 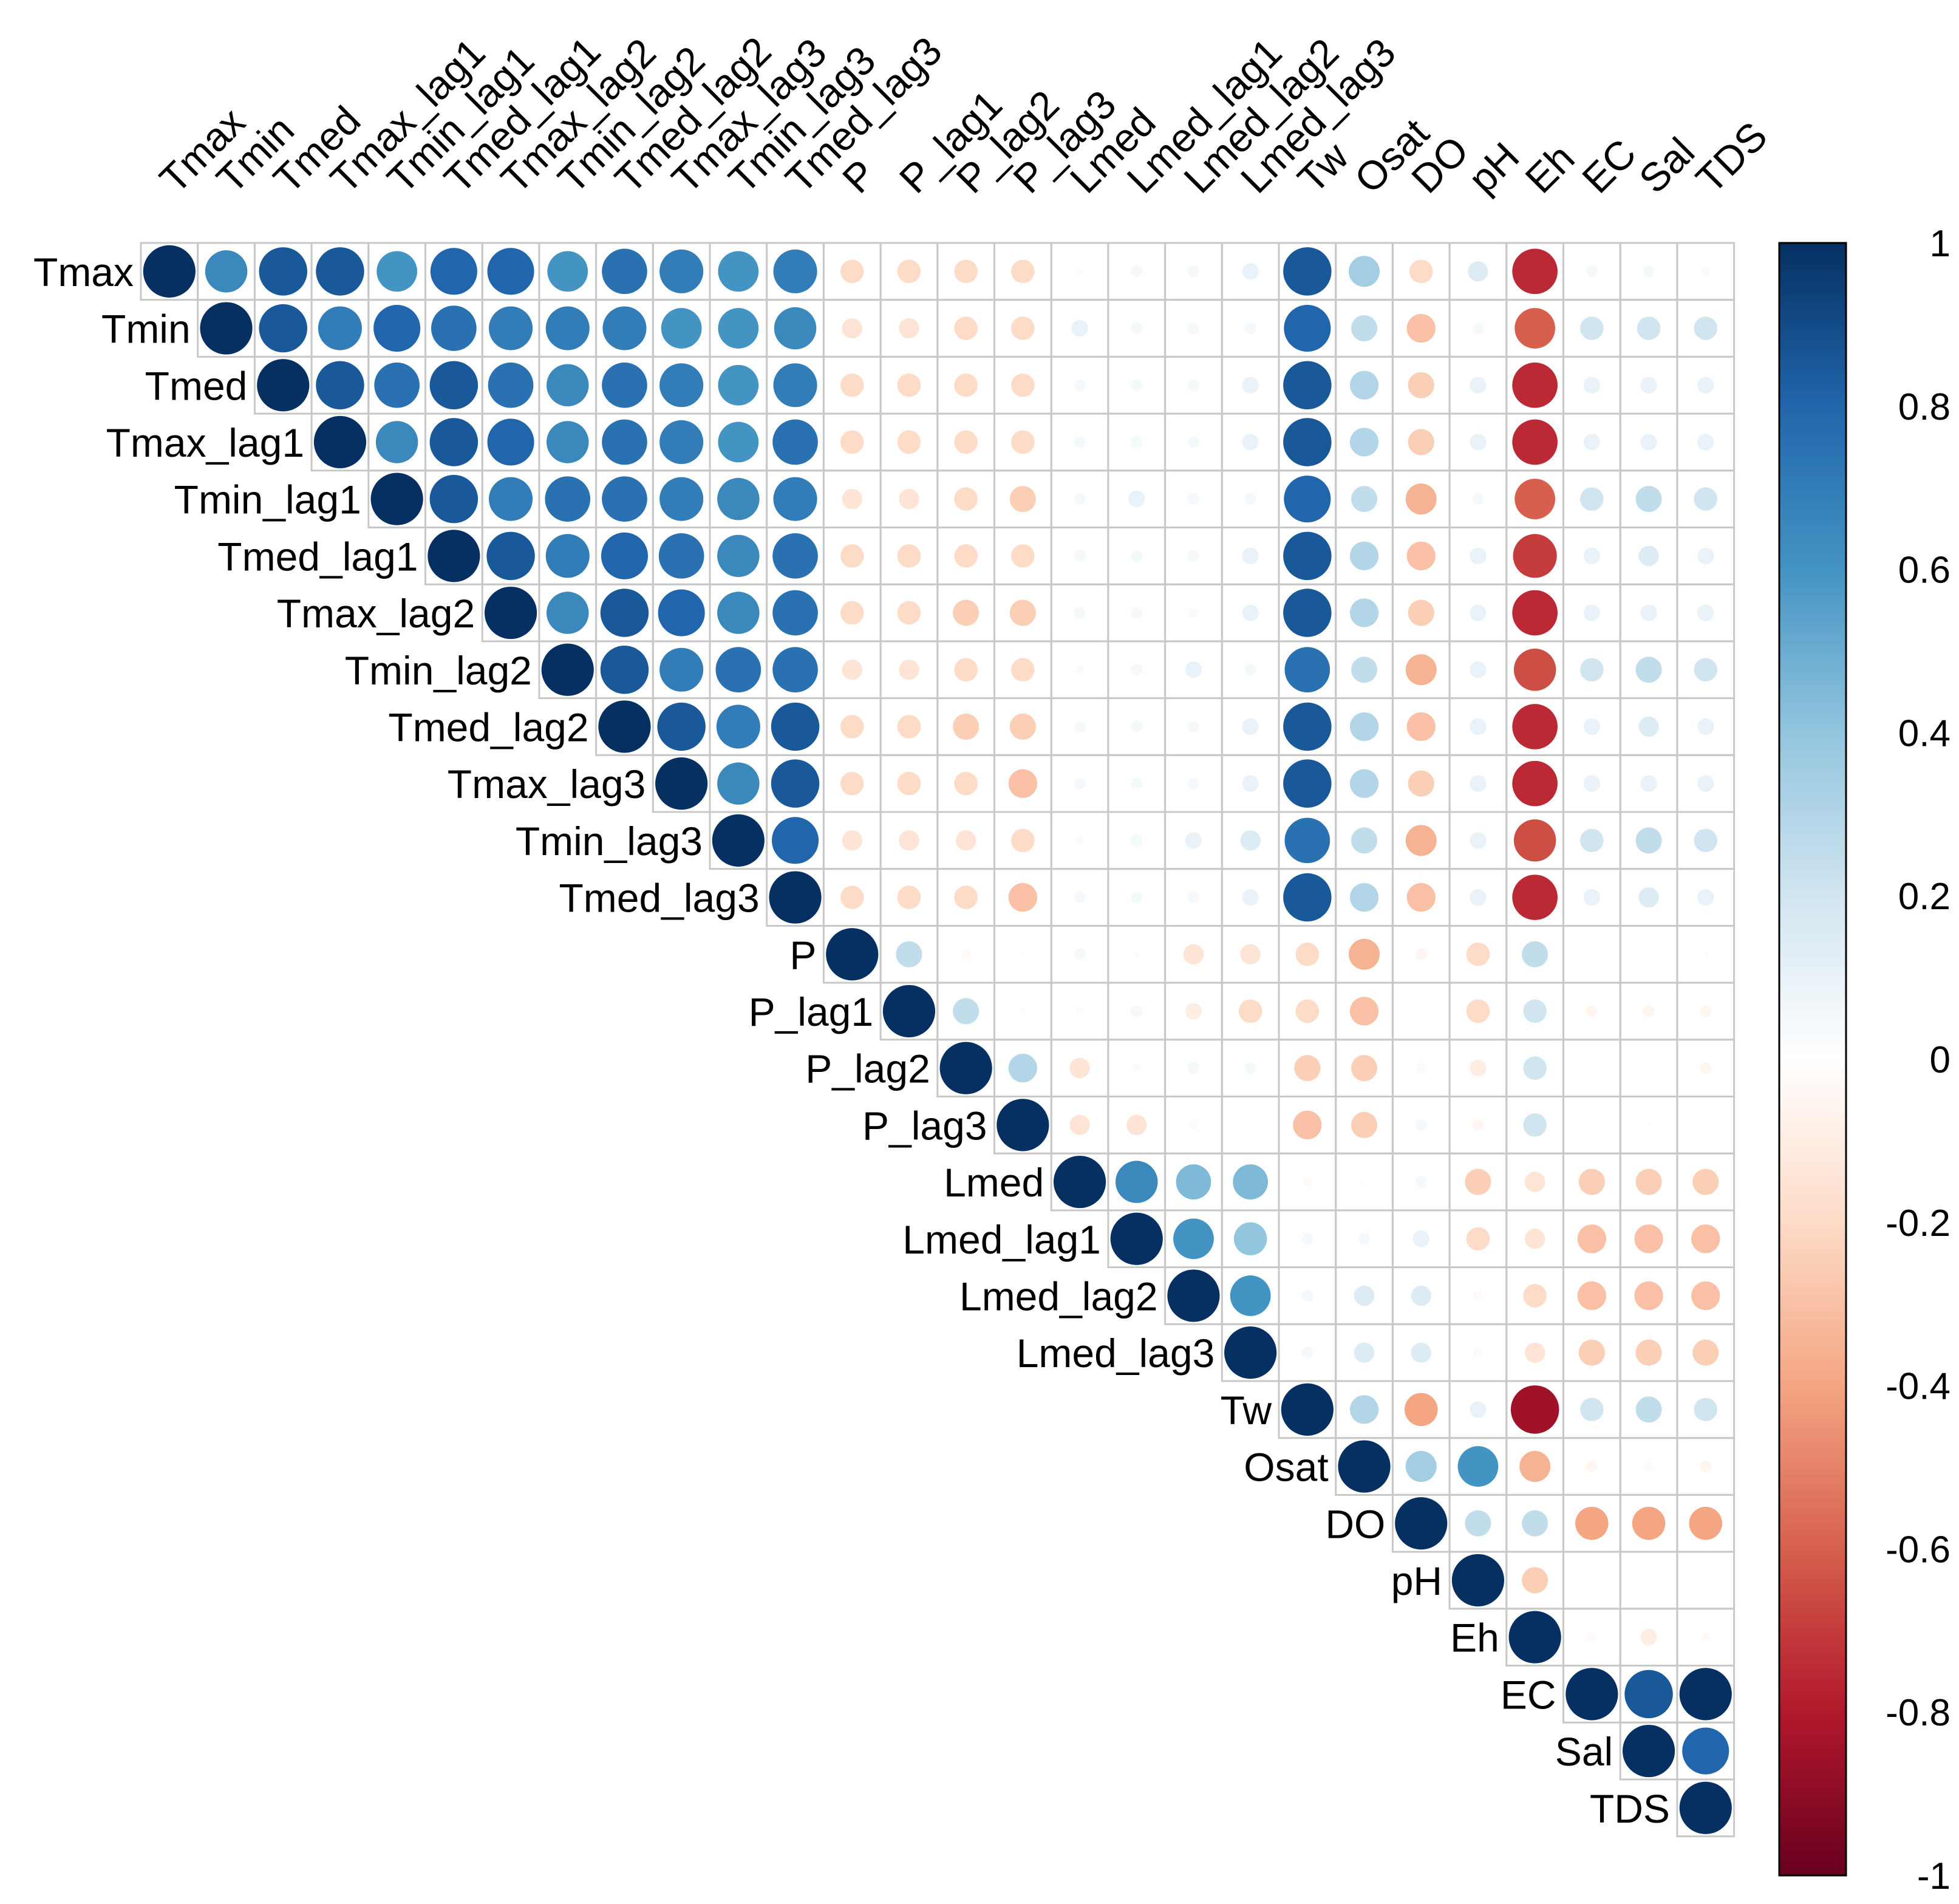 What do you see at coordinates (1478, 555) in the screenshot?
I see `corr-circle-Tmed_lag1-pH` at bounding box center [1478, 555].